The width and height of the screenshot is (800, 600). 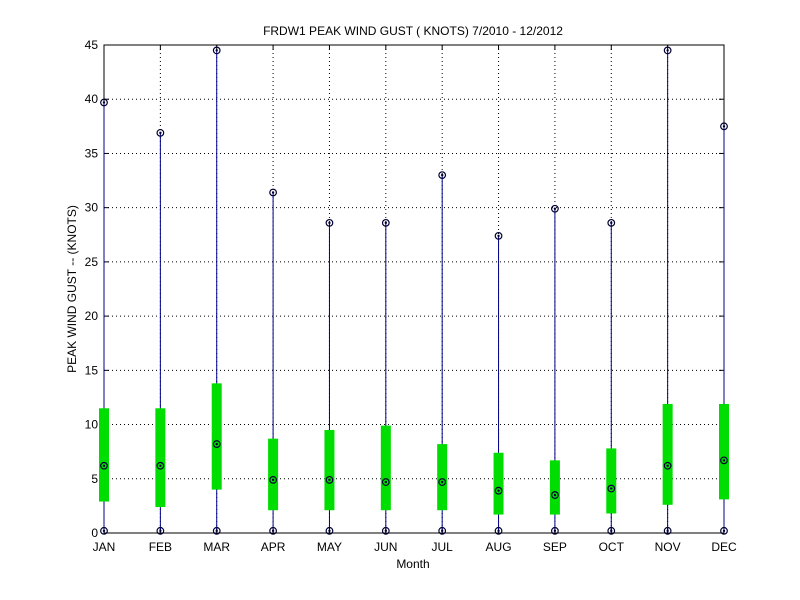 What do you see at coordinates (92, 99) in the screenshot?
I see `y-tick-label: 40` at bounding box center [92, 99].